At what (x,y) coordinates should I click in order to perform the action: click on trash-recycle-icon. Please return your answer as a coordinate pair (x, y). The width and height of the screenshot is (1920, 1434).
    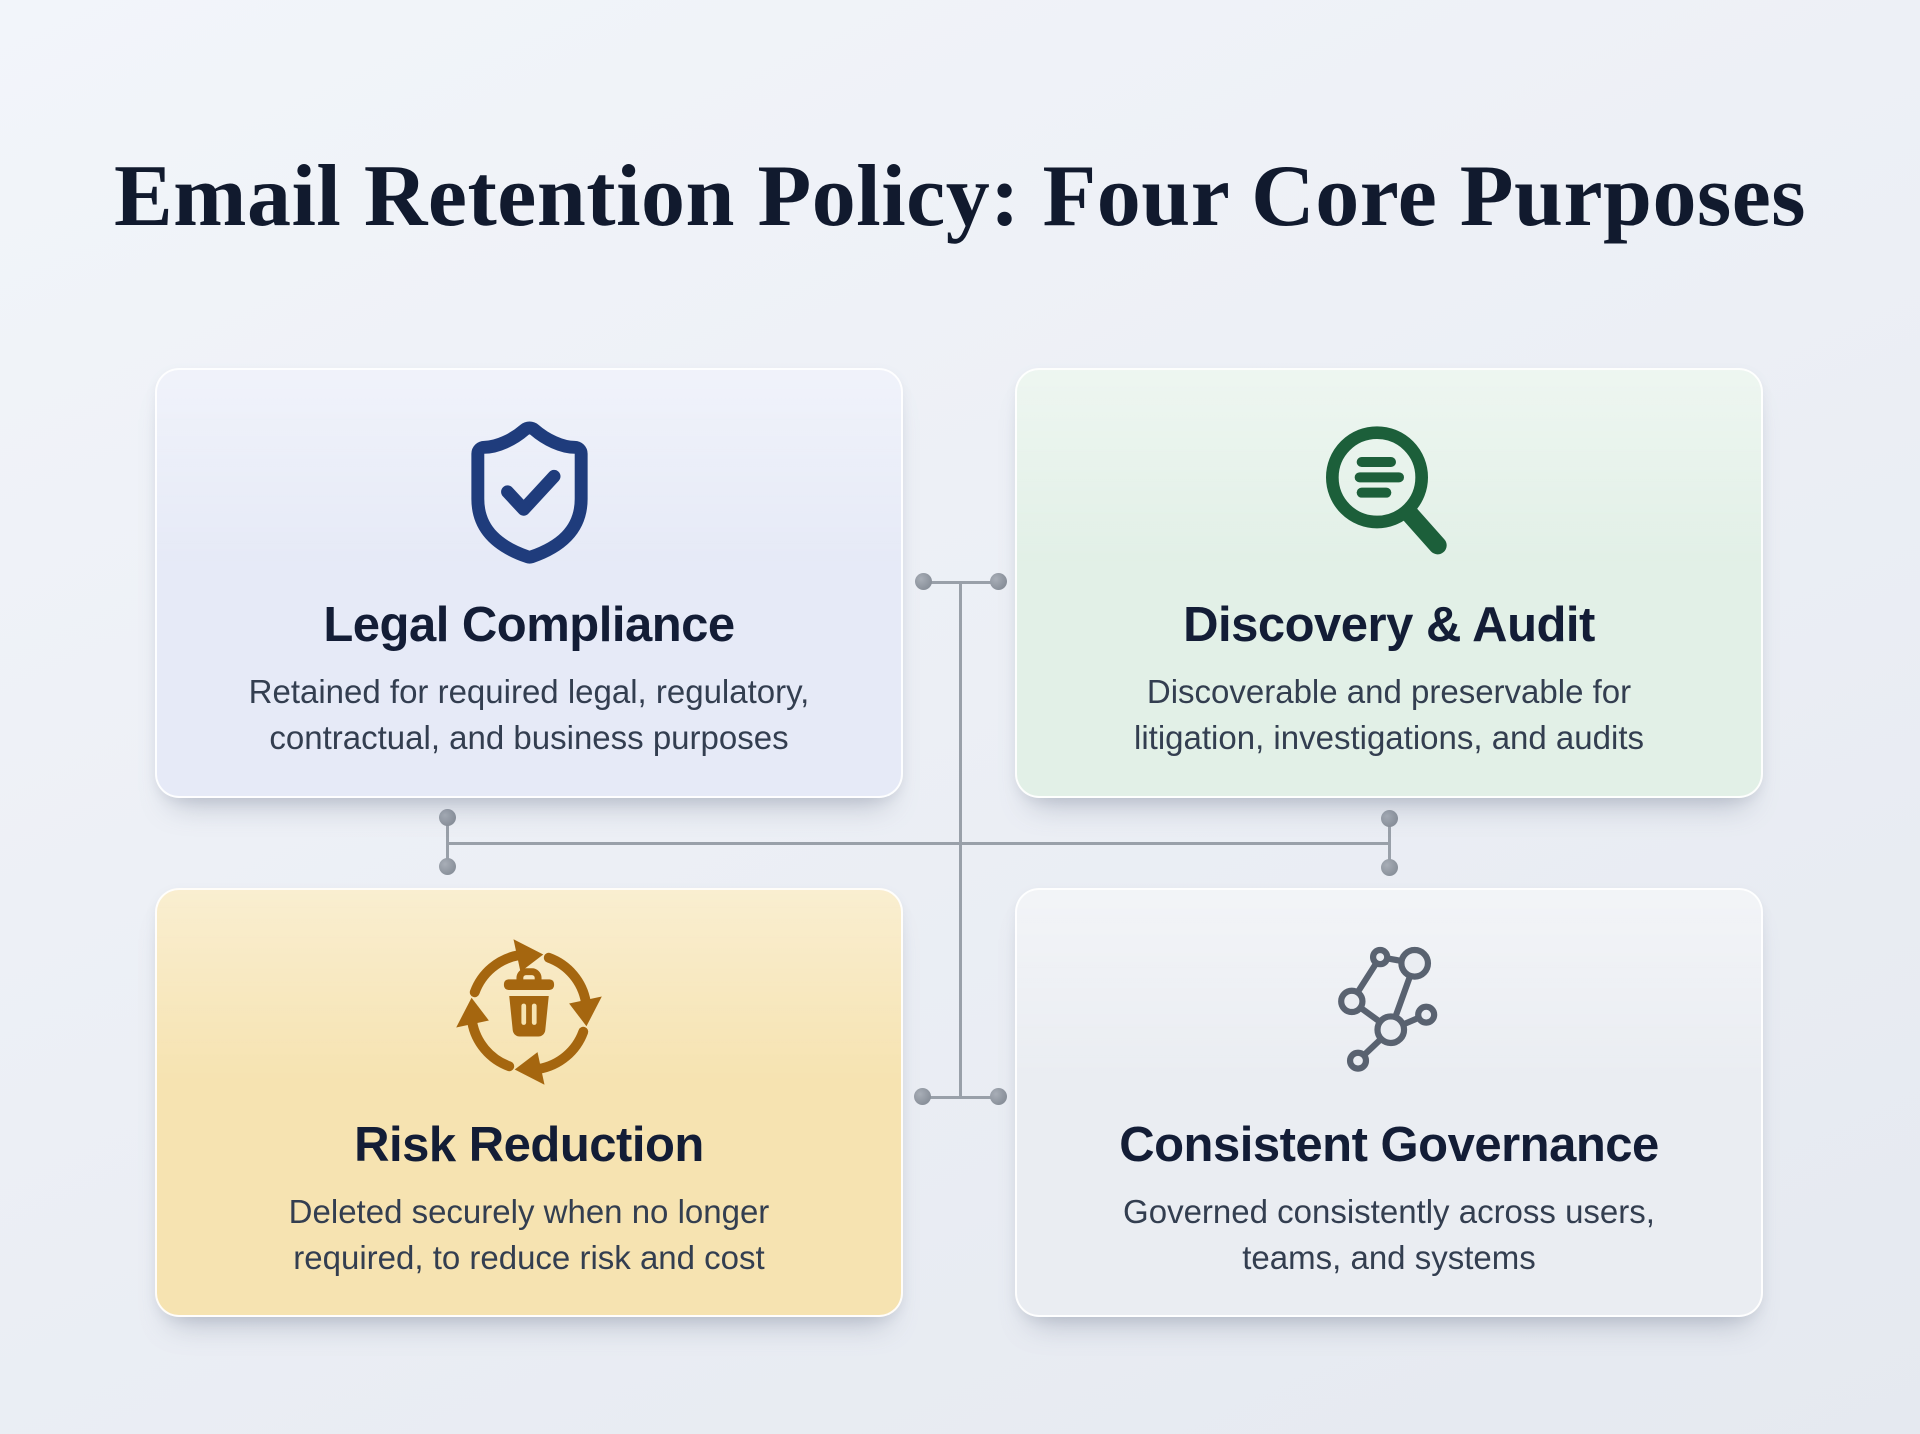
    Looking at the image, I should click on (529, 1012).